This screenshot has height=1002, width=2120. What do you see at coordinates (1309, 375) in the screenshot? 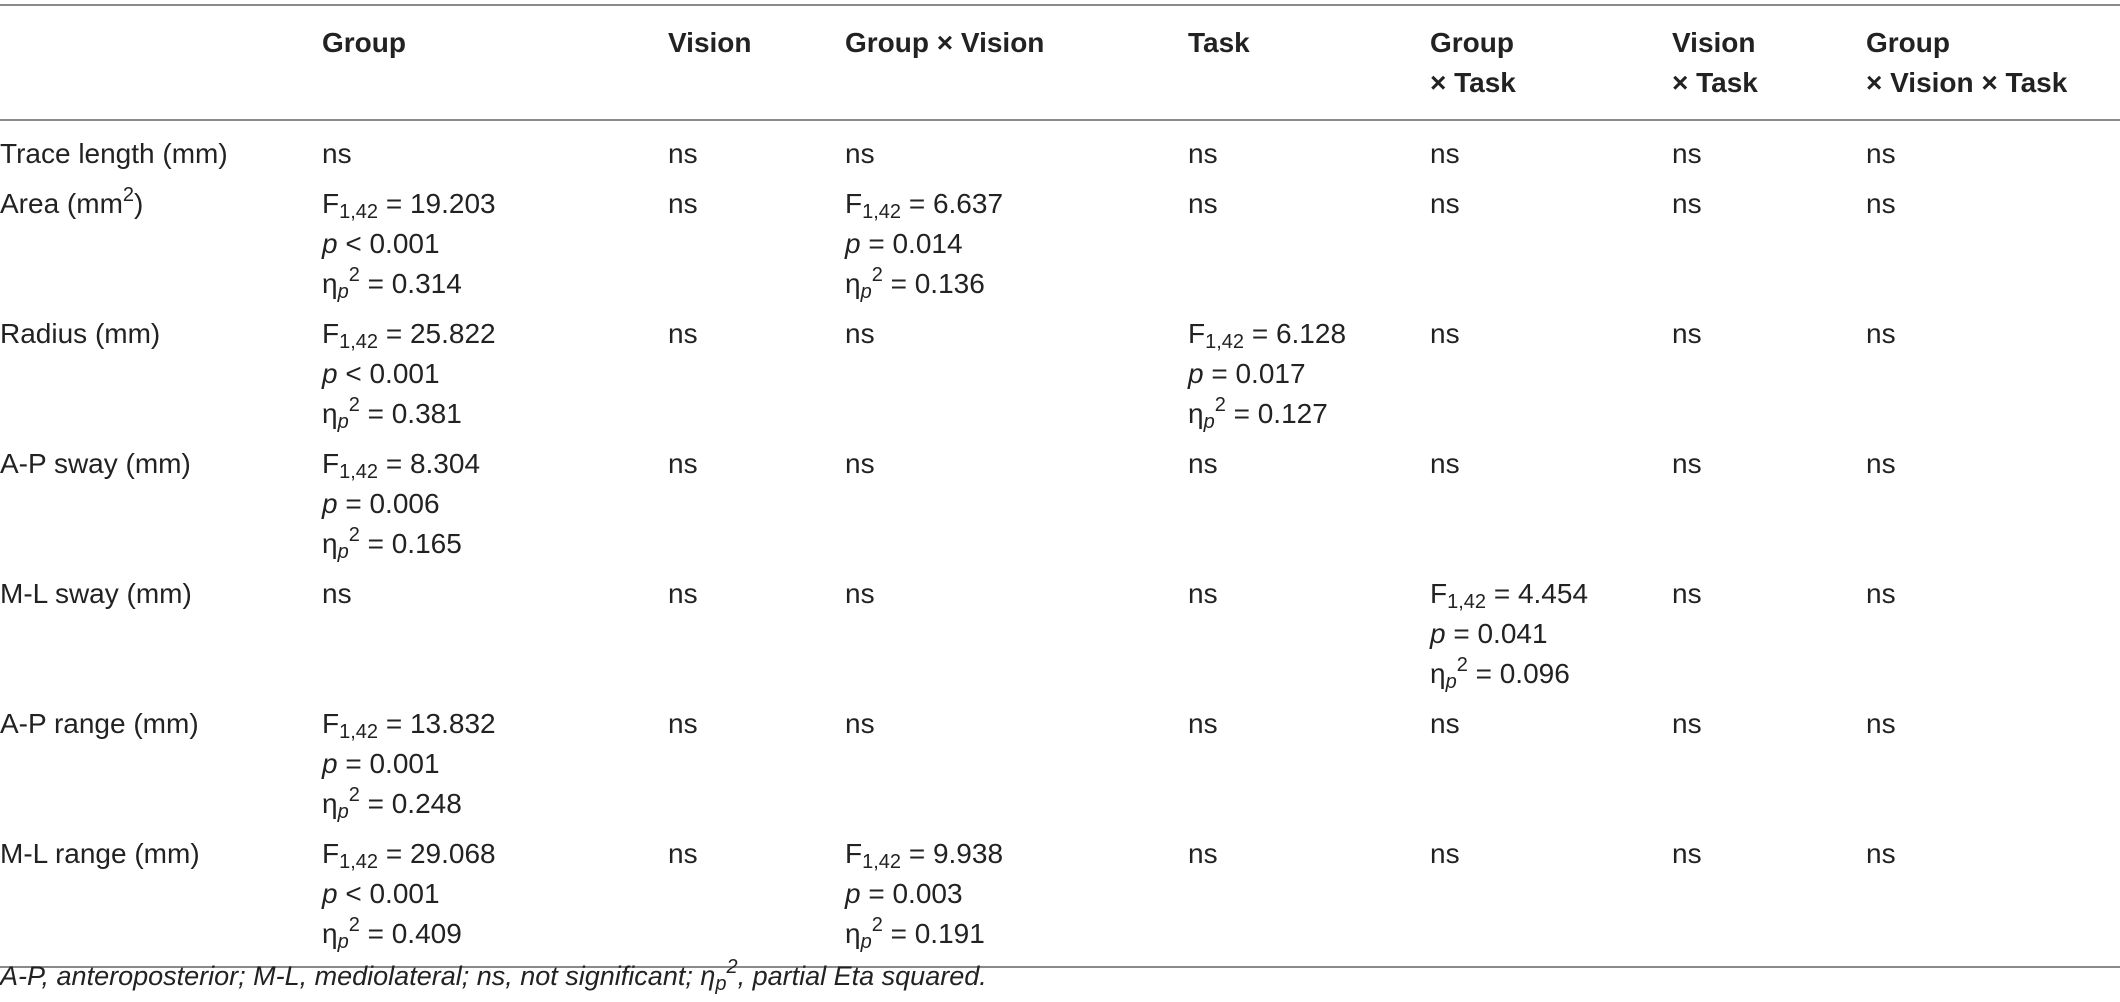
I see `stat-cell: F1,42 = 6.128 p = 0.017 ηp2 = 0.127` at bounding box center [1309, 375].